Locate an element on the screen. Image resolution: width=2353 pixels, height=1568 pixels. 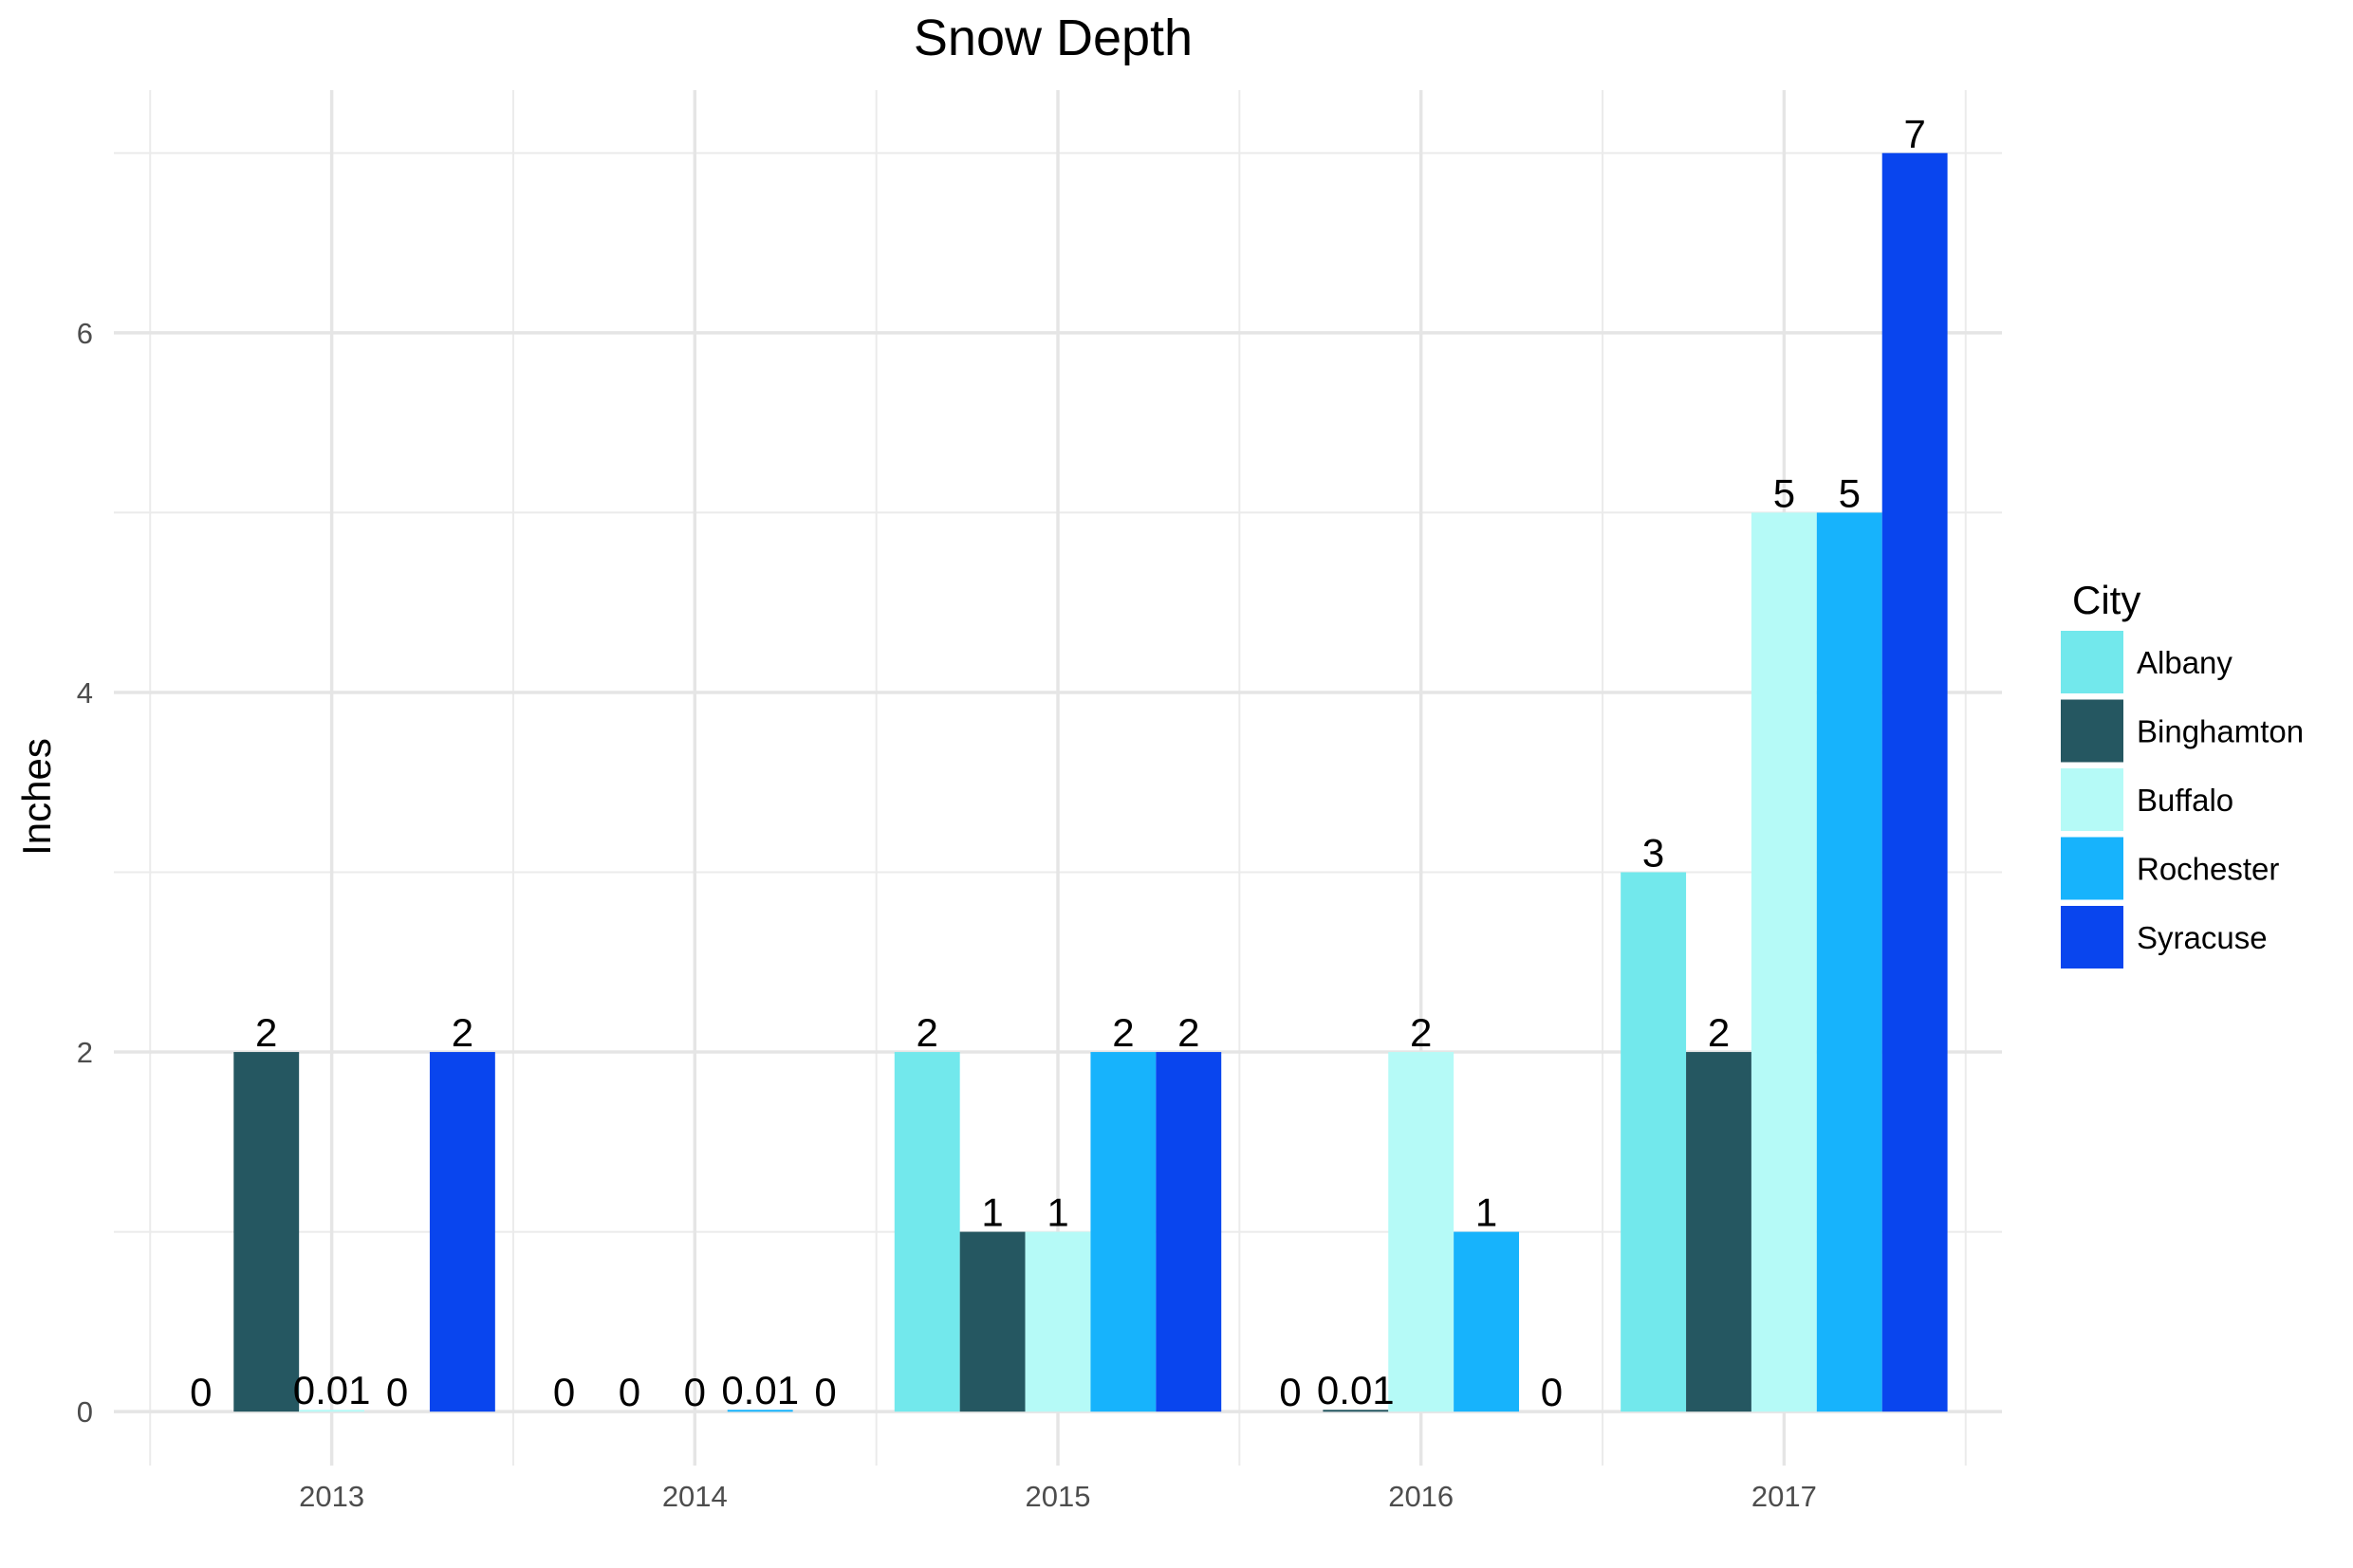
data-label-syracuse-2016: 0 is located at coordinates (1552, 1392).